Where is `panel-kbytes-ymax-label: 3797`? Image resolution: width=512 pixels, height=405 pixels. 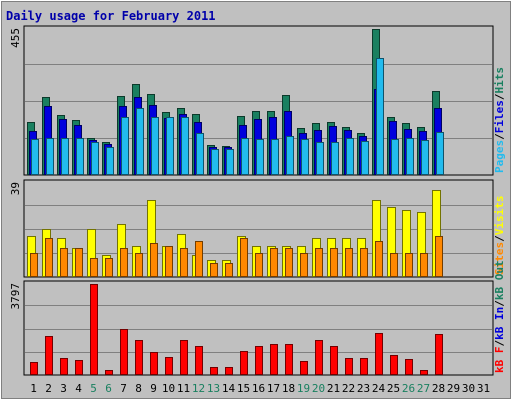
panel-kbytes-ymax-label: 3797 is located at coordinates (15, 296).